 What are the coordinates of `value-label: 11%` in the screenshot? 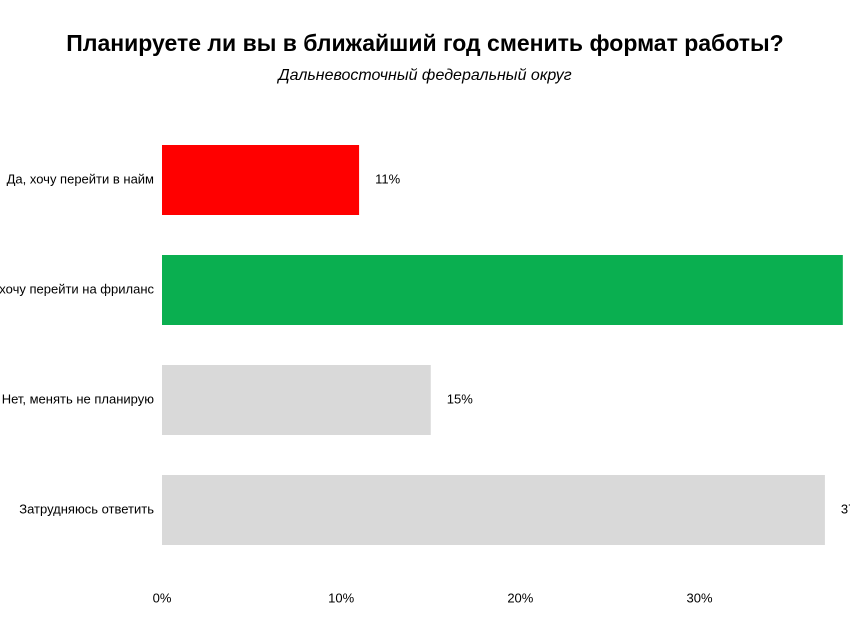 It's located at (387, 178).